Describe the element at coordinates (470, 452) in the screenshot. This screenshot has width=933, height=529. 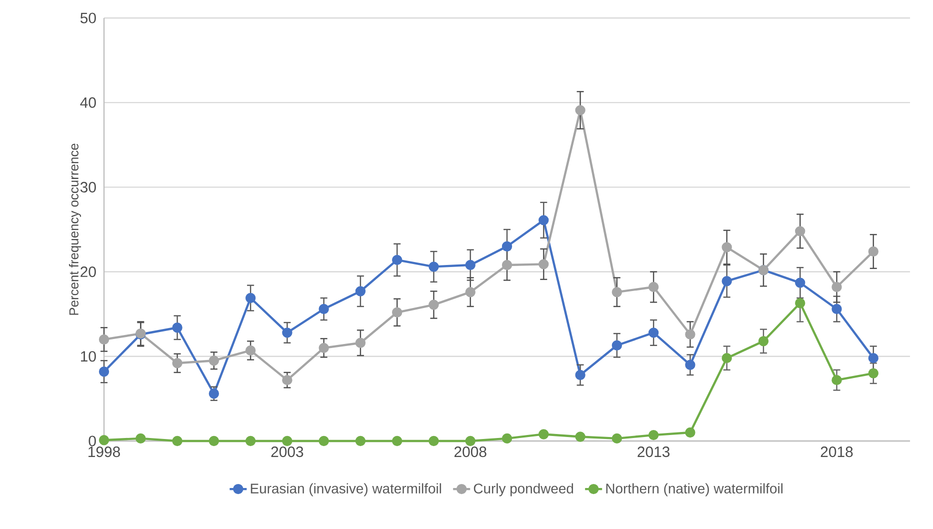
I see `x-tick-label: 2008` at that location.